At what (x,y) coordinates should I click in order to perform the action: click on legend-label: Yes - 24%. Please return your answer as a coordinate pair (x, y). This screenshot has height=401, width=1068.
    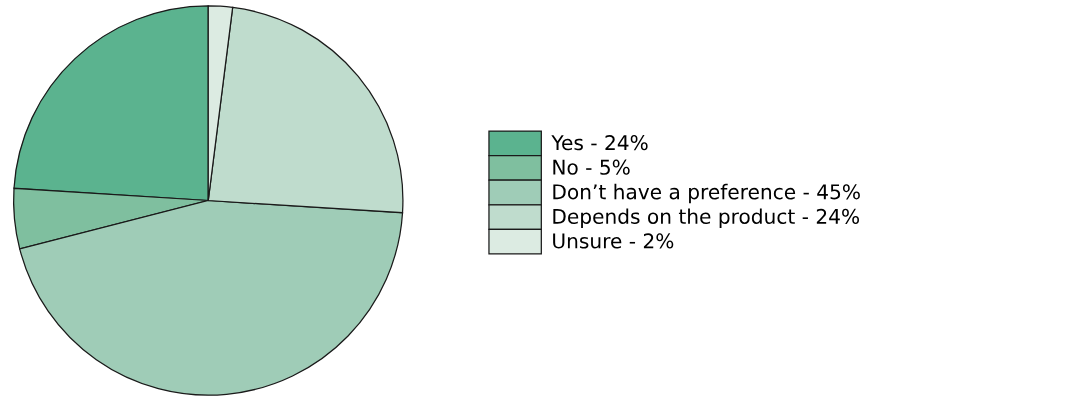
    Looking at the image, I should click on (599, 143).